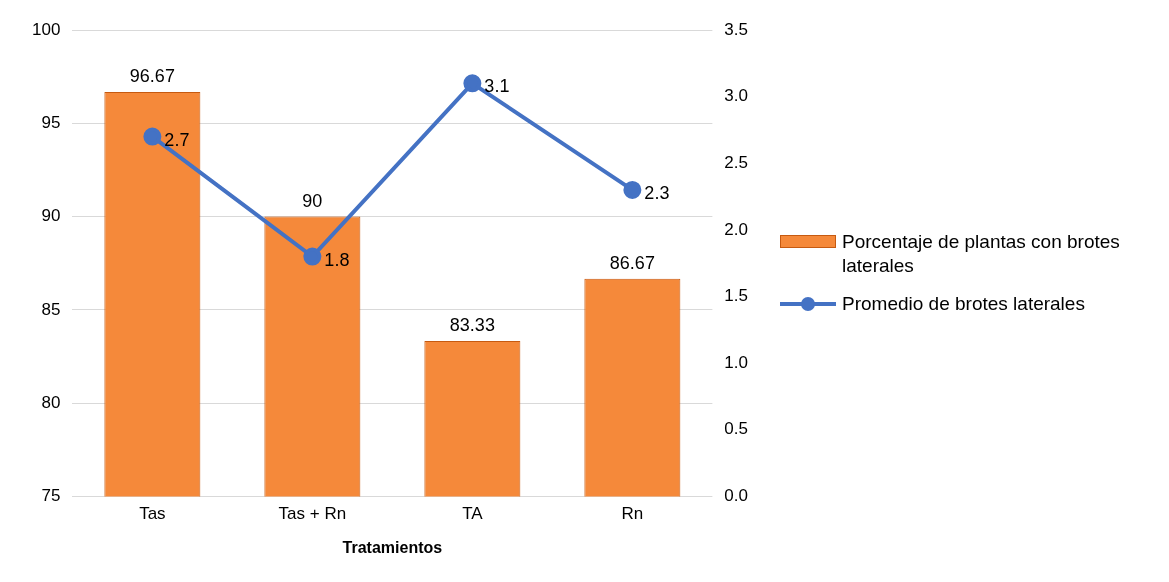 The height and width of the screenshot is (582, 1169). I want to click on x-axis-title: Tratamientos, so click(392, 547).